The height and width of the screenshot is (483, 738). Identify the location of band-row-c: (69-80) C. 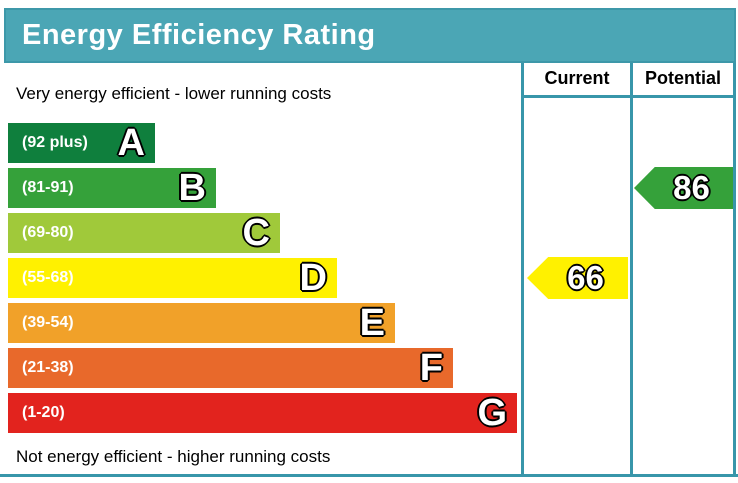
(144, 233).